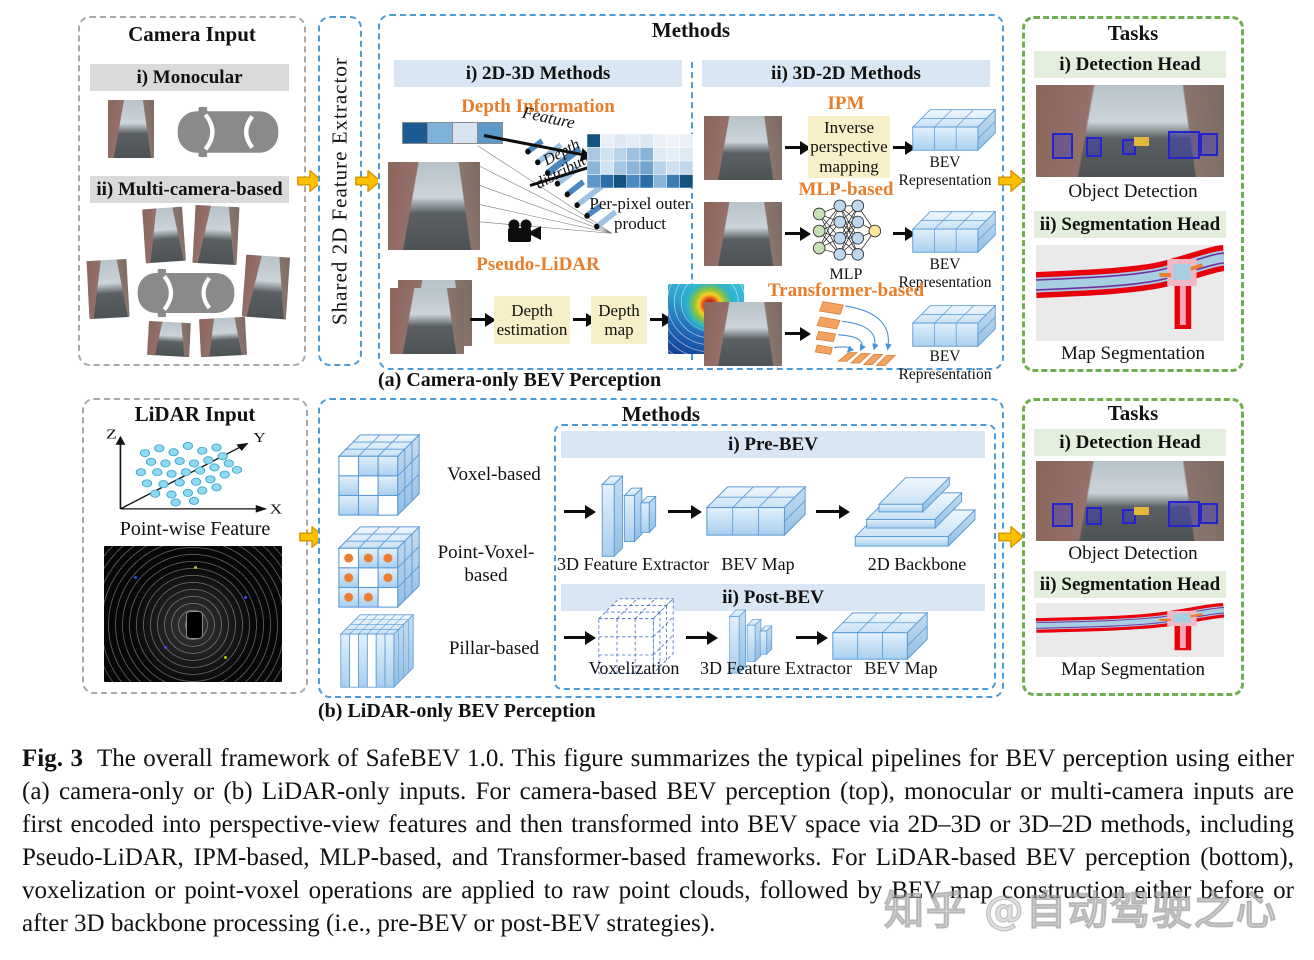 The height and width of the screenshot is (960, 1314). Describe the element at coordinates (192, 34) in the screenshot. I see `camera-input-title: Camera Input` at that location.